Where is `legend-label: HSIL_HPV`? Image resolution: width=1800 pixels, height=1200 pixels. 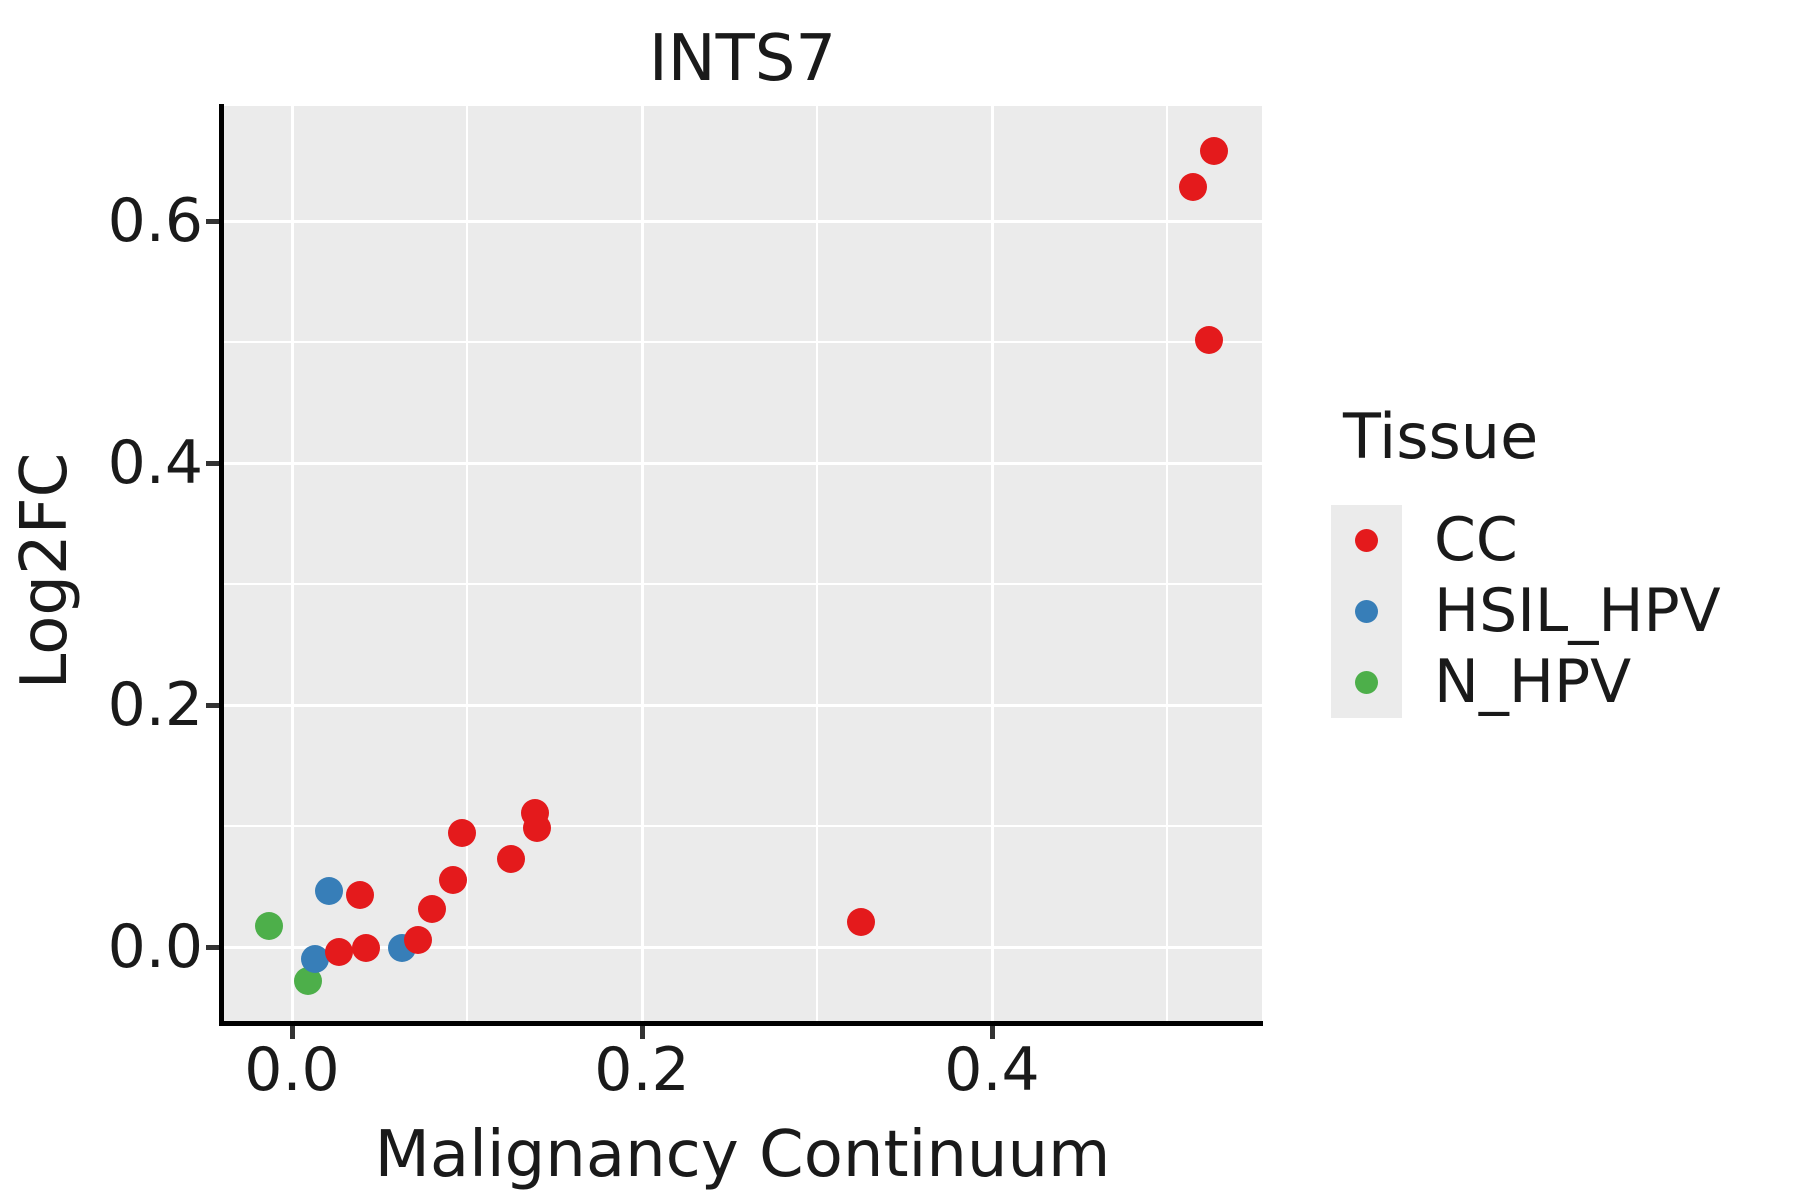 legend-label: HSIL_HPV is located at coordinates (1577, 611).